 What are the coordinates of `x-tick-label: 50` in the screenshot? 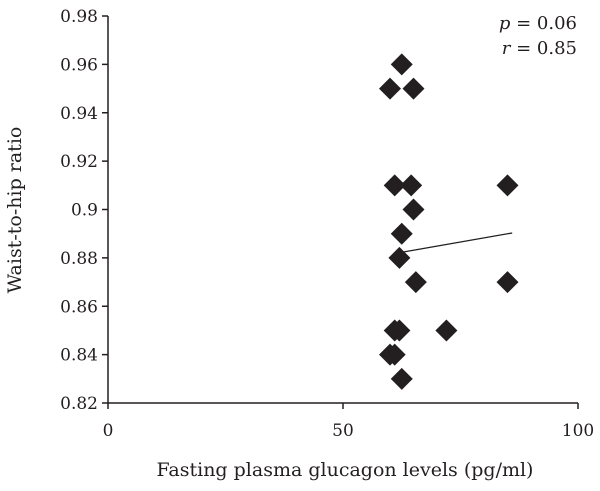 It's located at (343, 431).